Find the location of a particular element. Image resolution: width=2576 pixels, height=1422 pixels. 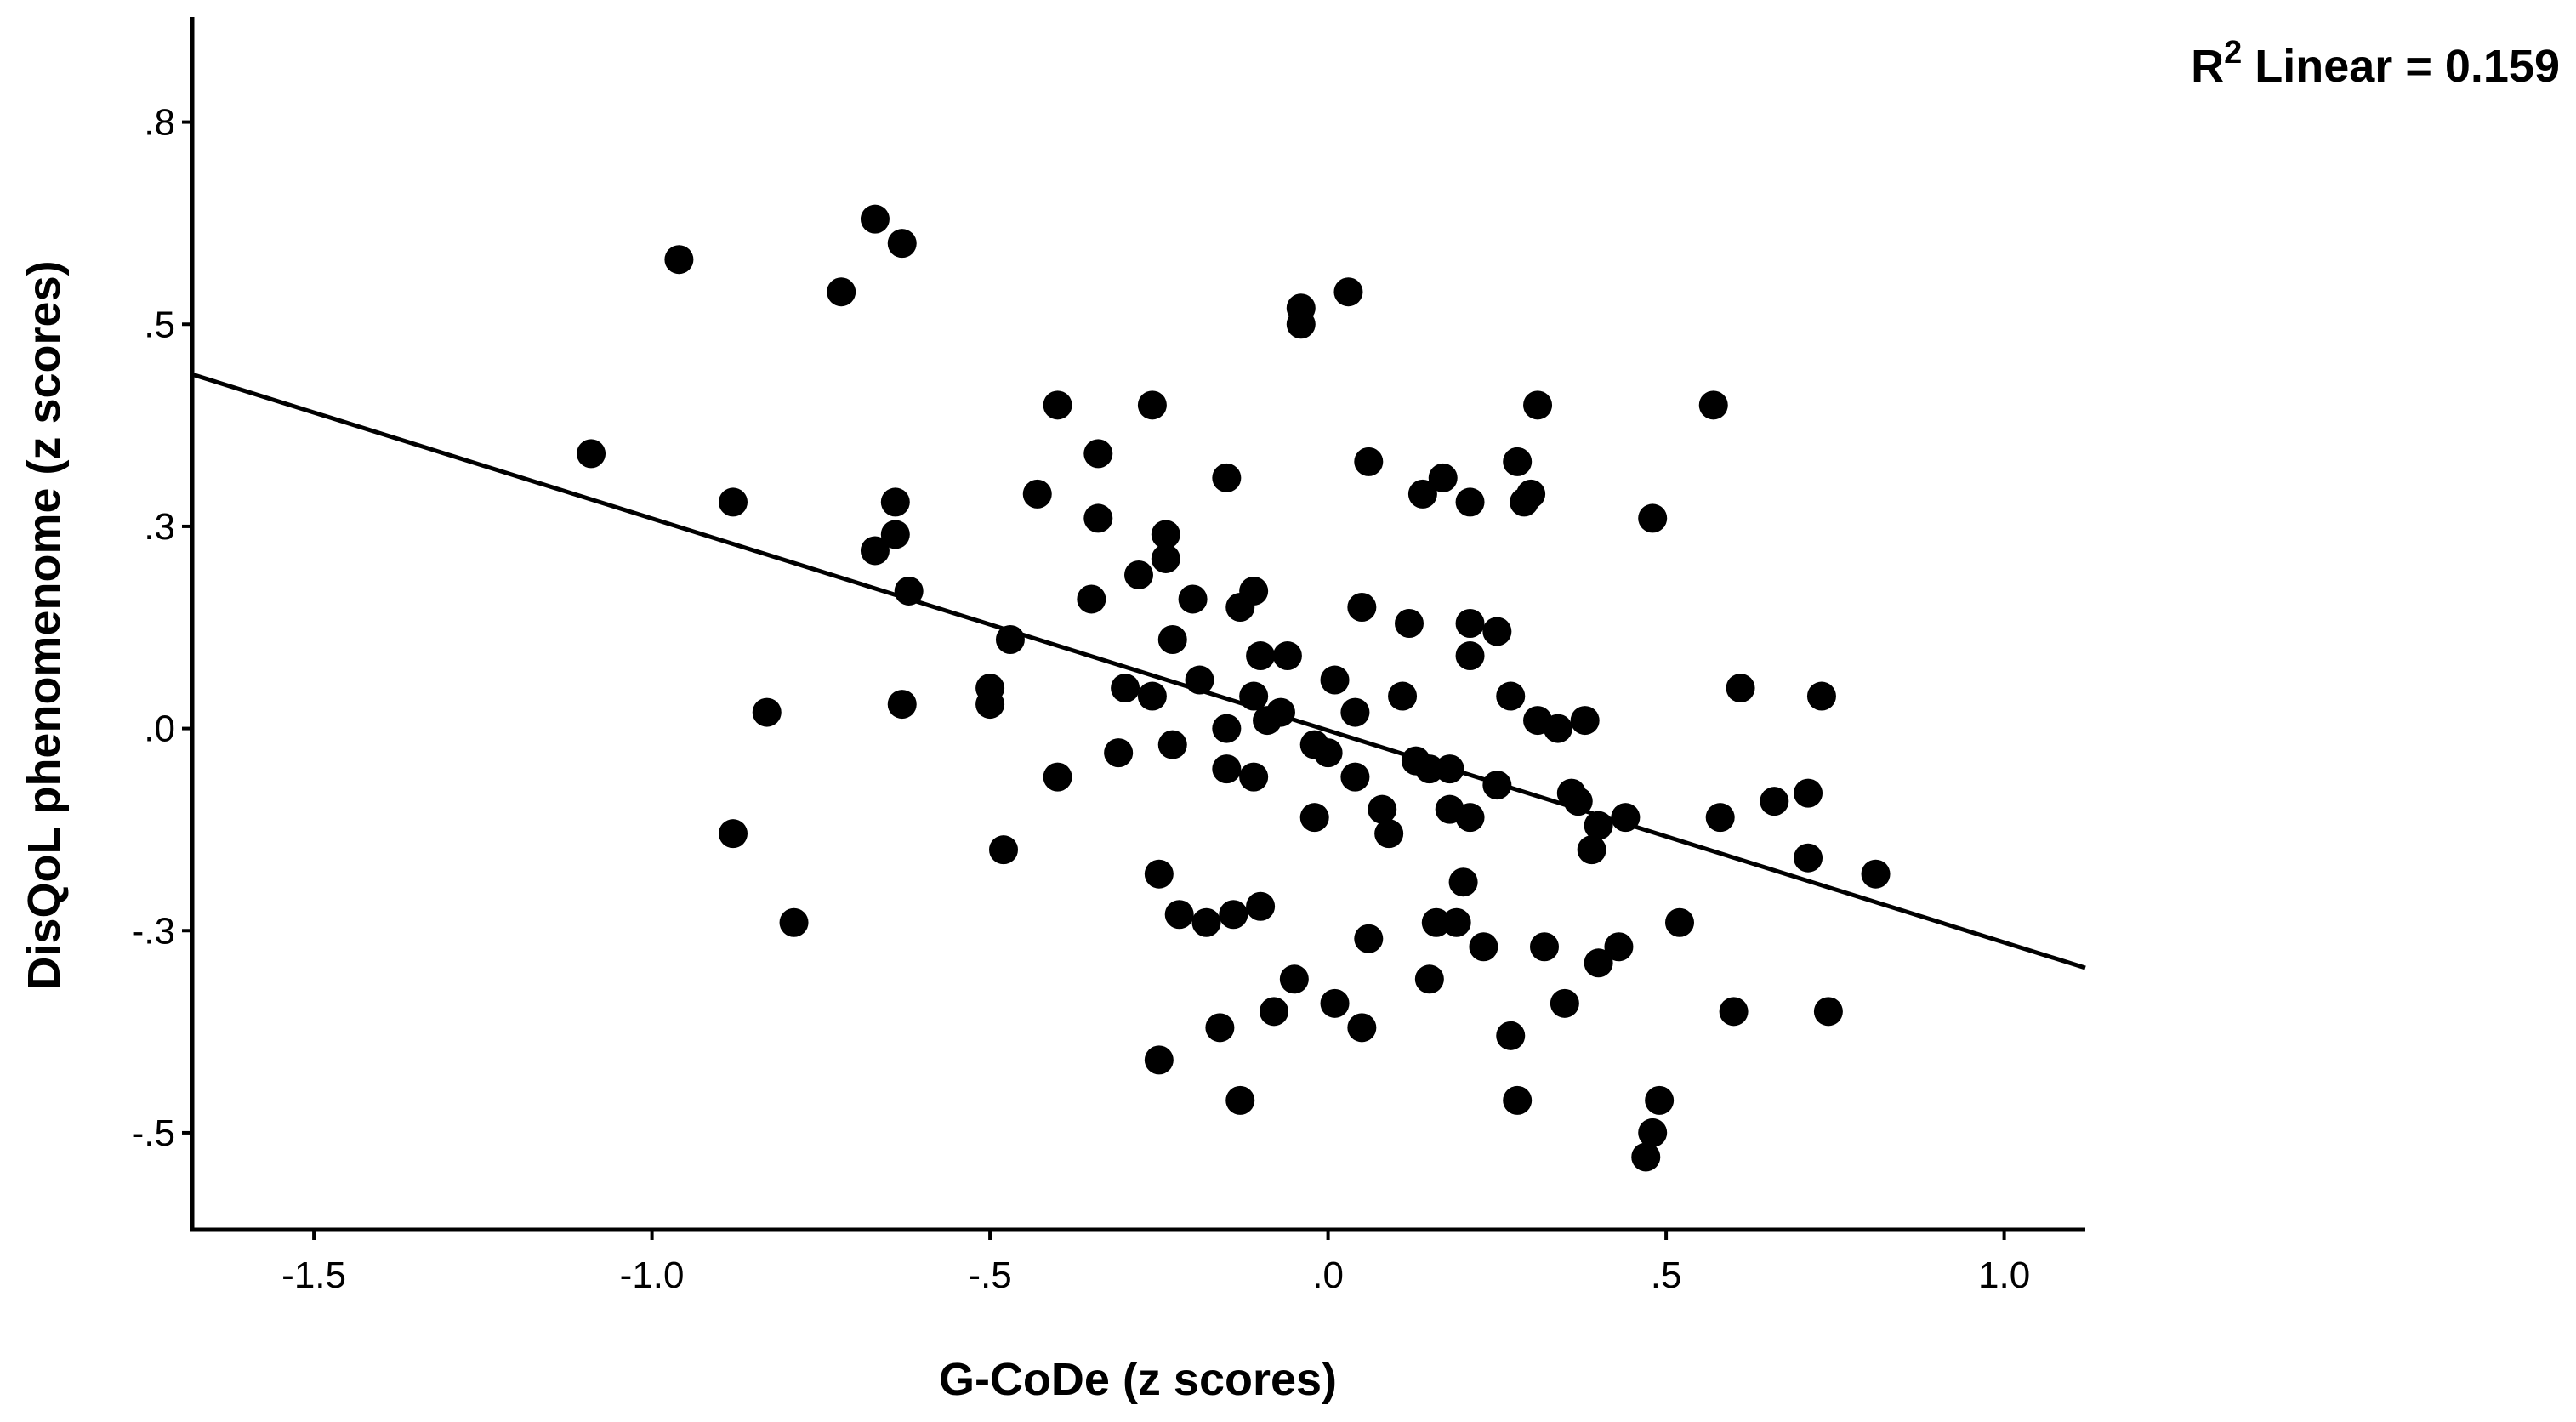

r-squared-value: Linear = 0.159 is located at coordinates (2401, 66).